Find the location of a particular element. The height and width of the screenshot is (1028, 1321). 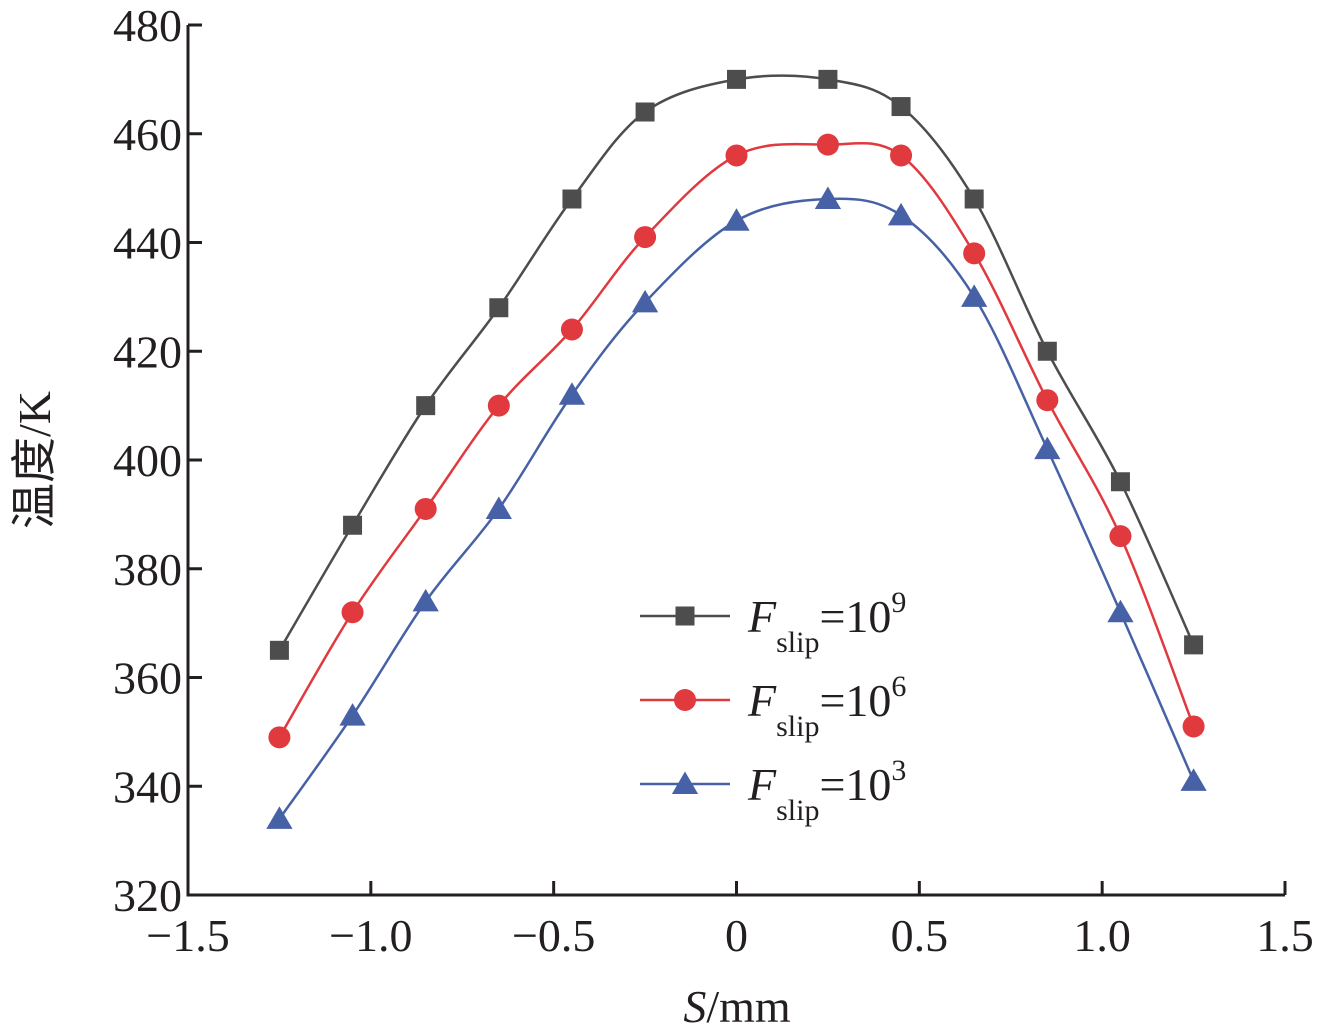

x-tick-label: −1.5 is located at coordinates (187, 935).